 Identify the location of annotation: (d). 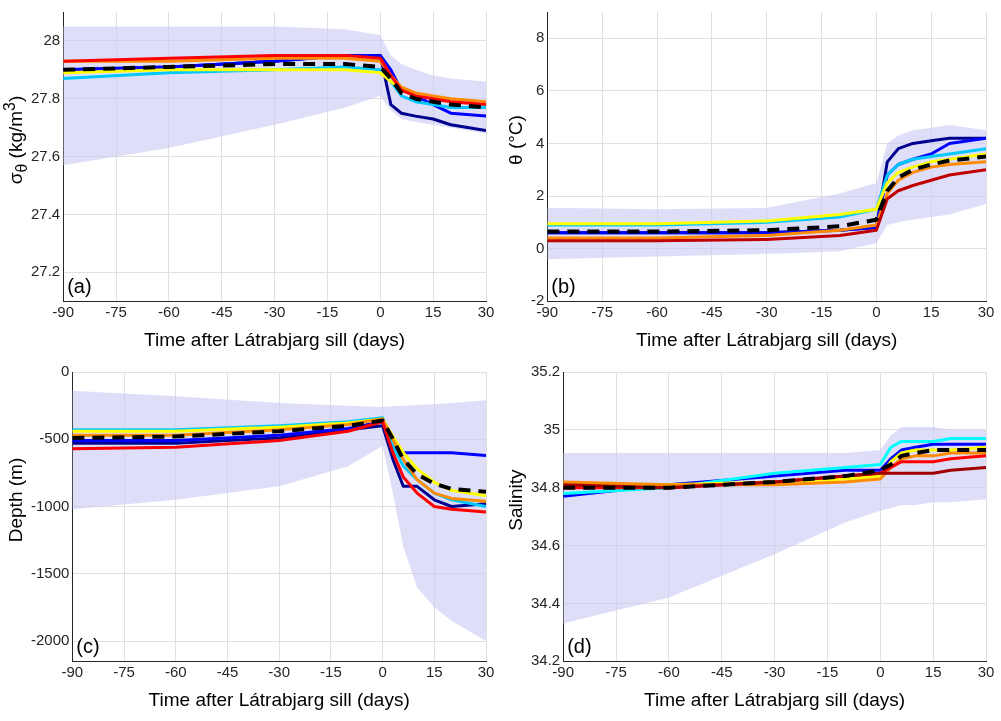
(579, 645).